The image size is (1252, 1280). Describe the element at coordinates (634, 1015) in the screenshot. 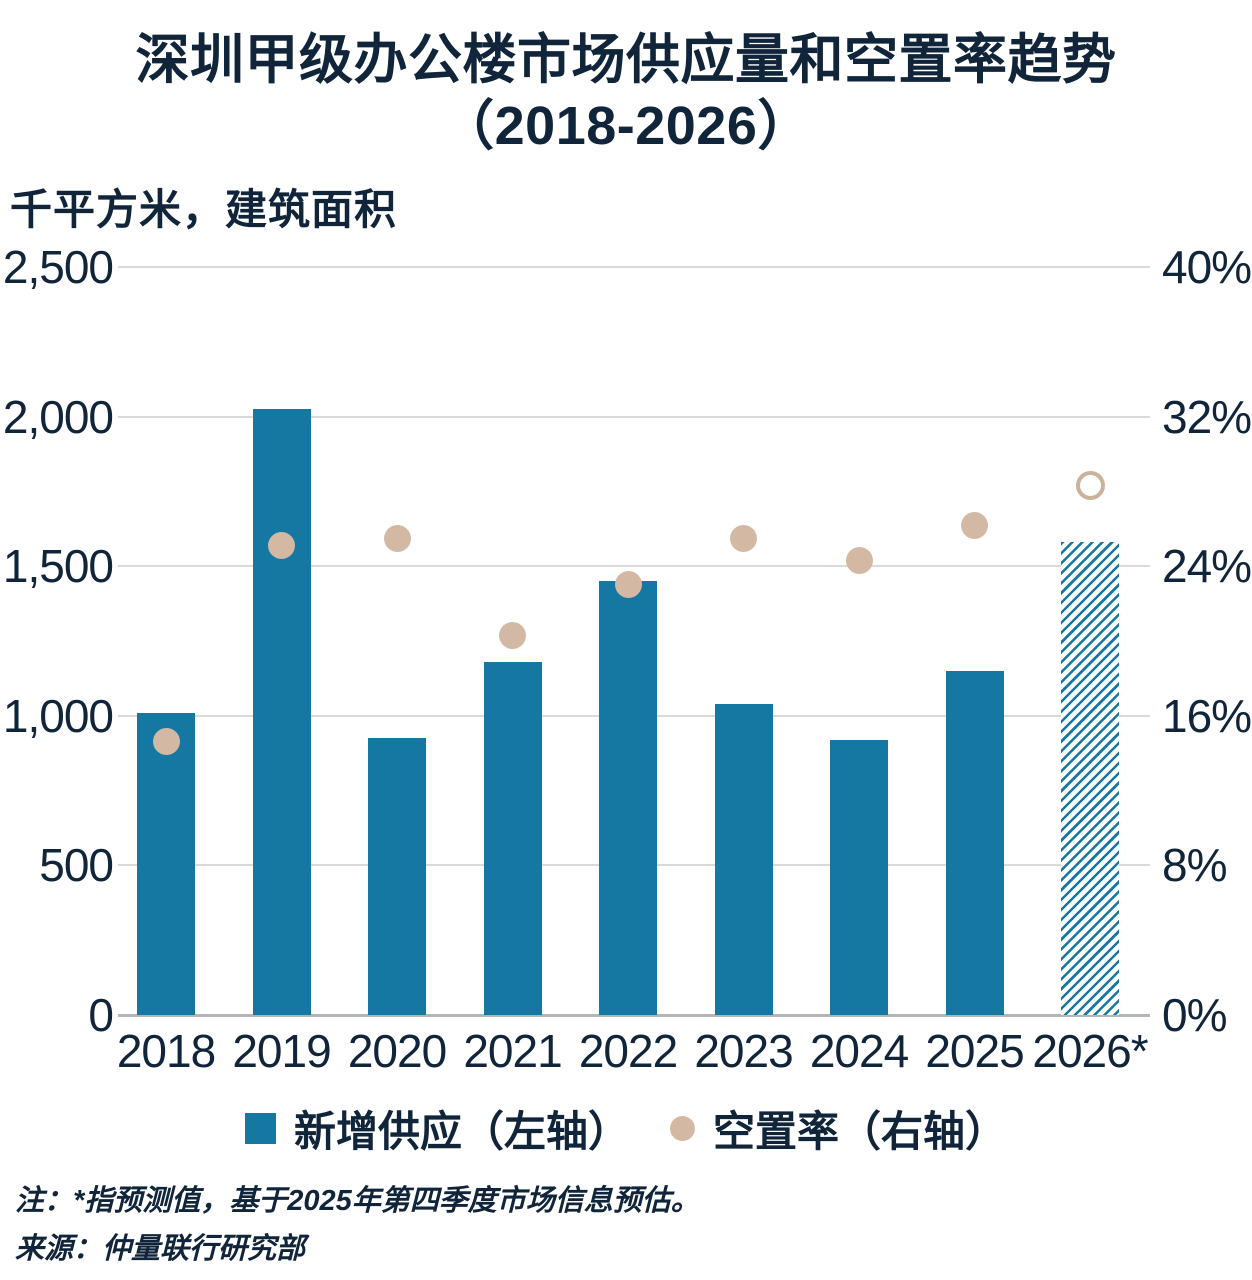

I see `x-axis-line` at that location.